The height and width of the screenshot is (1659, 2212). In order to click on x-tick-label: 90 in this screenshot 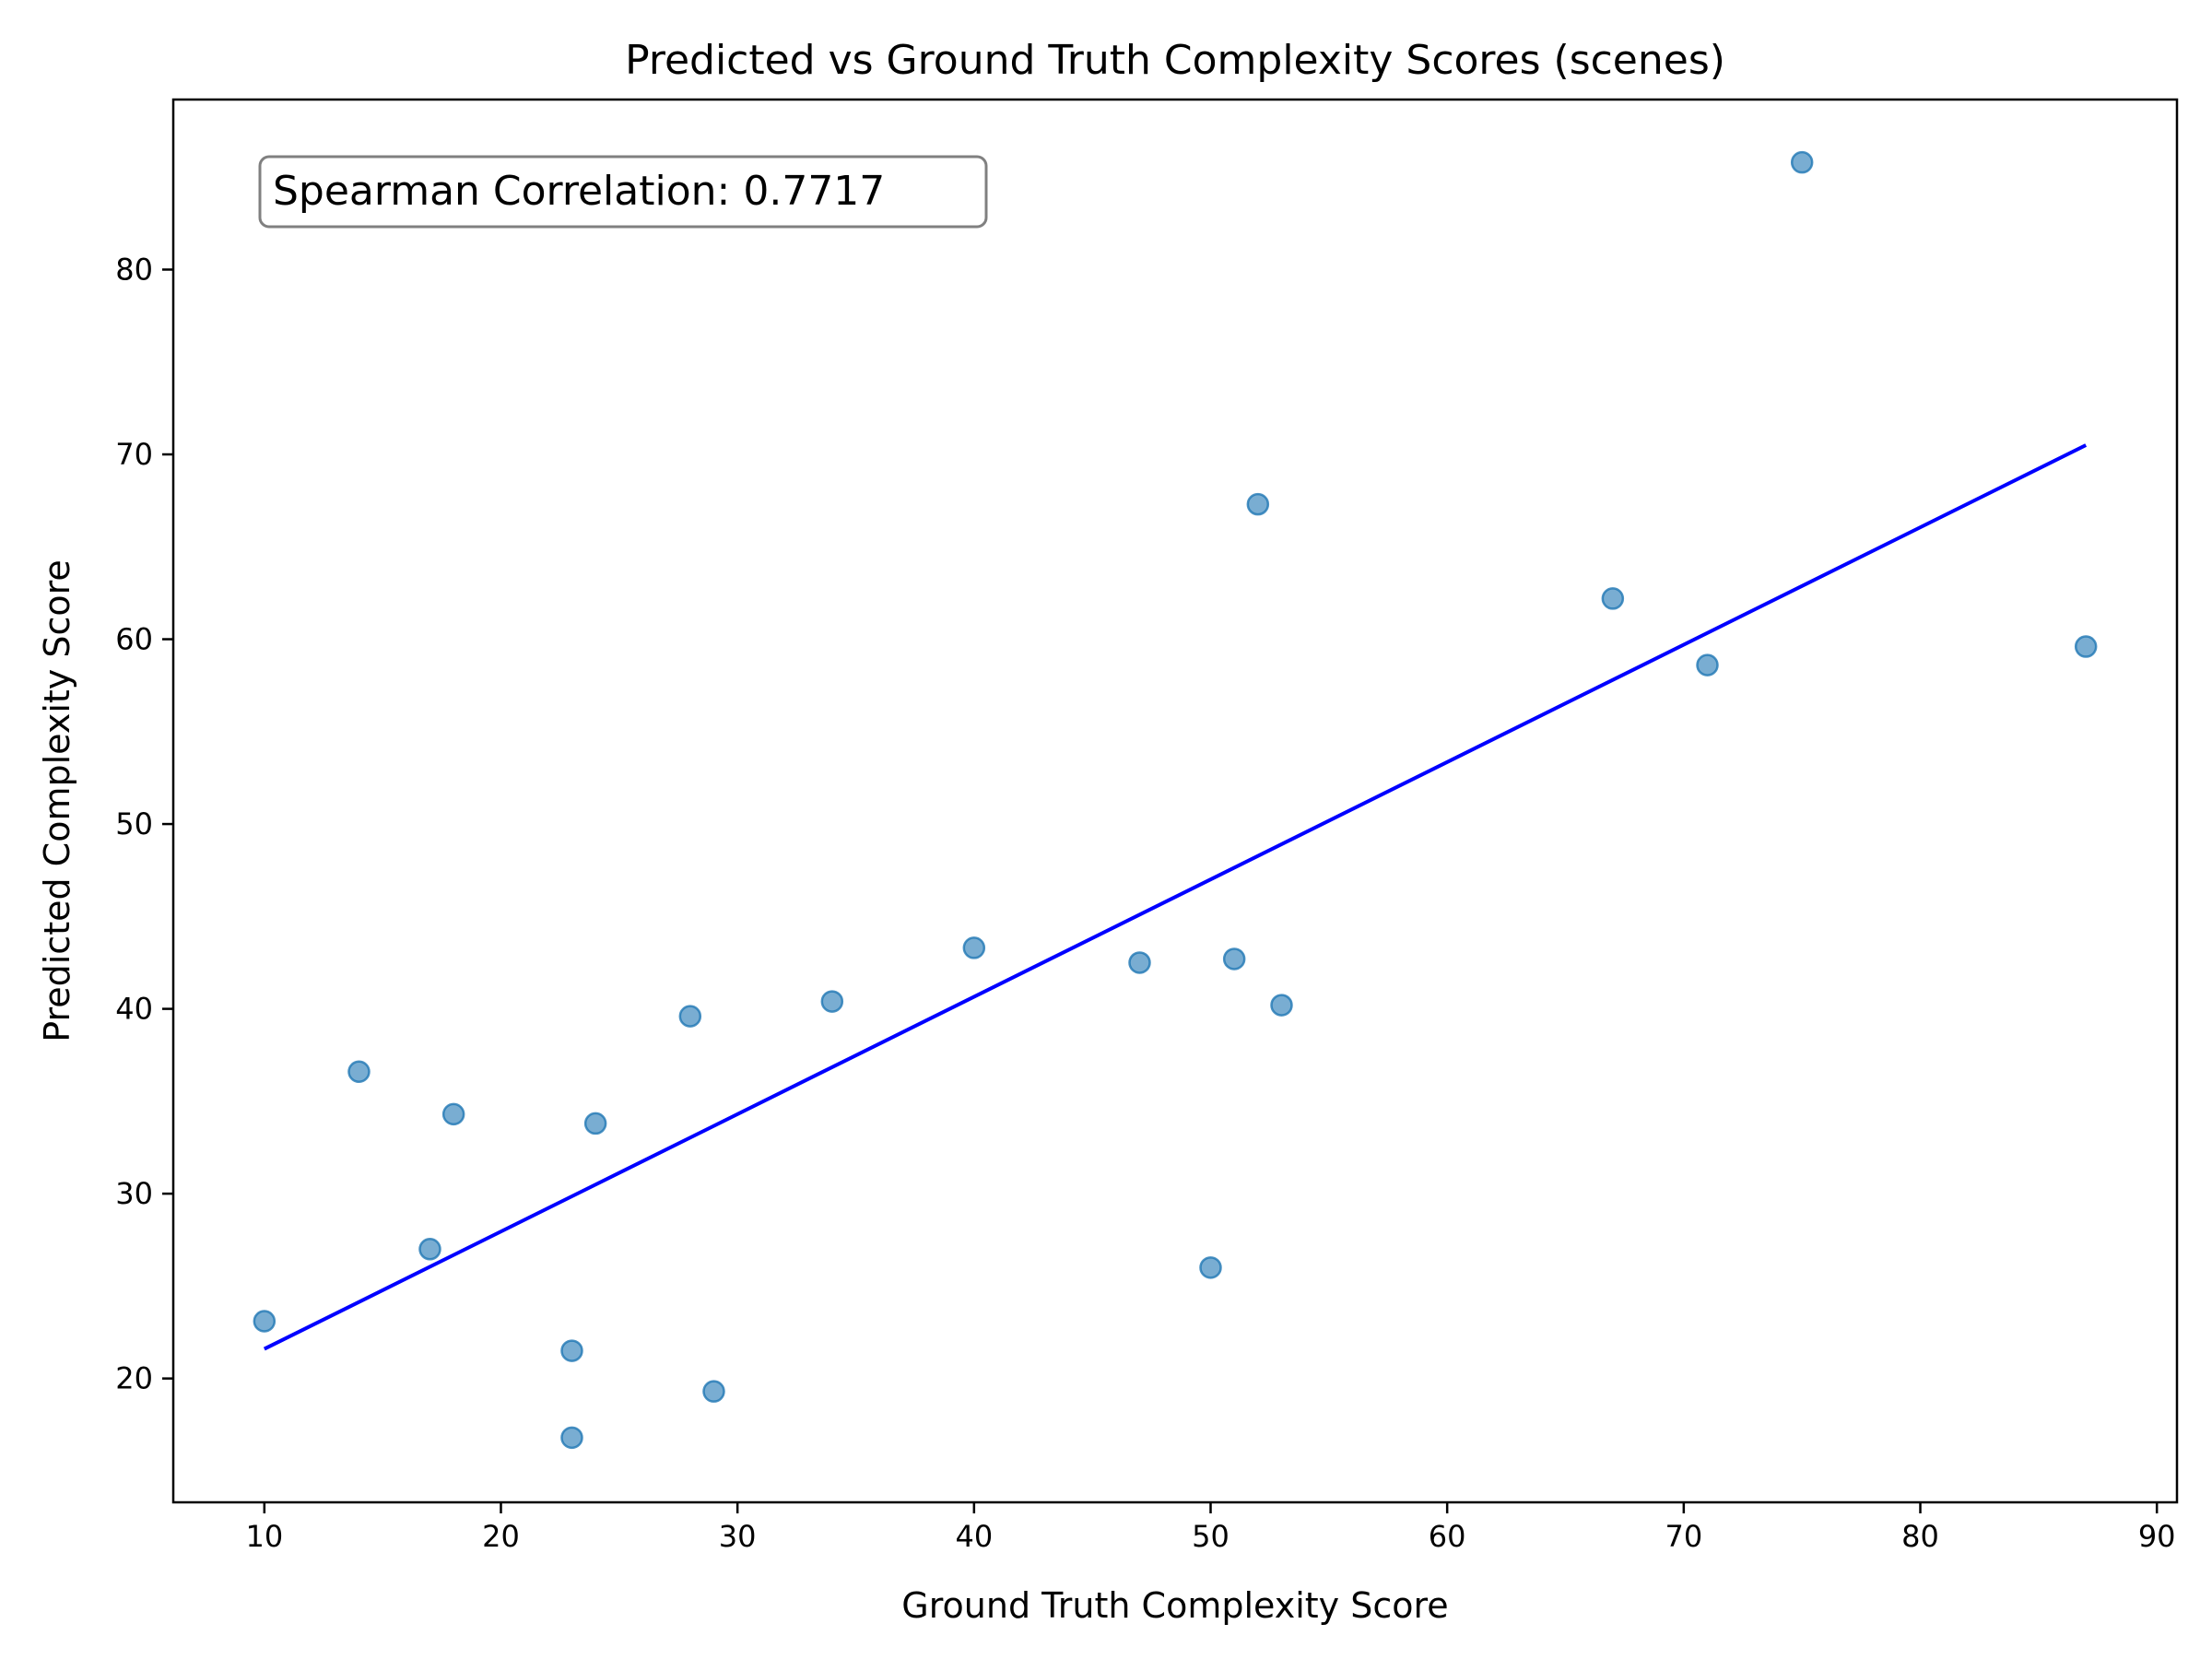, I will do `click(2157, 1536)`.